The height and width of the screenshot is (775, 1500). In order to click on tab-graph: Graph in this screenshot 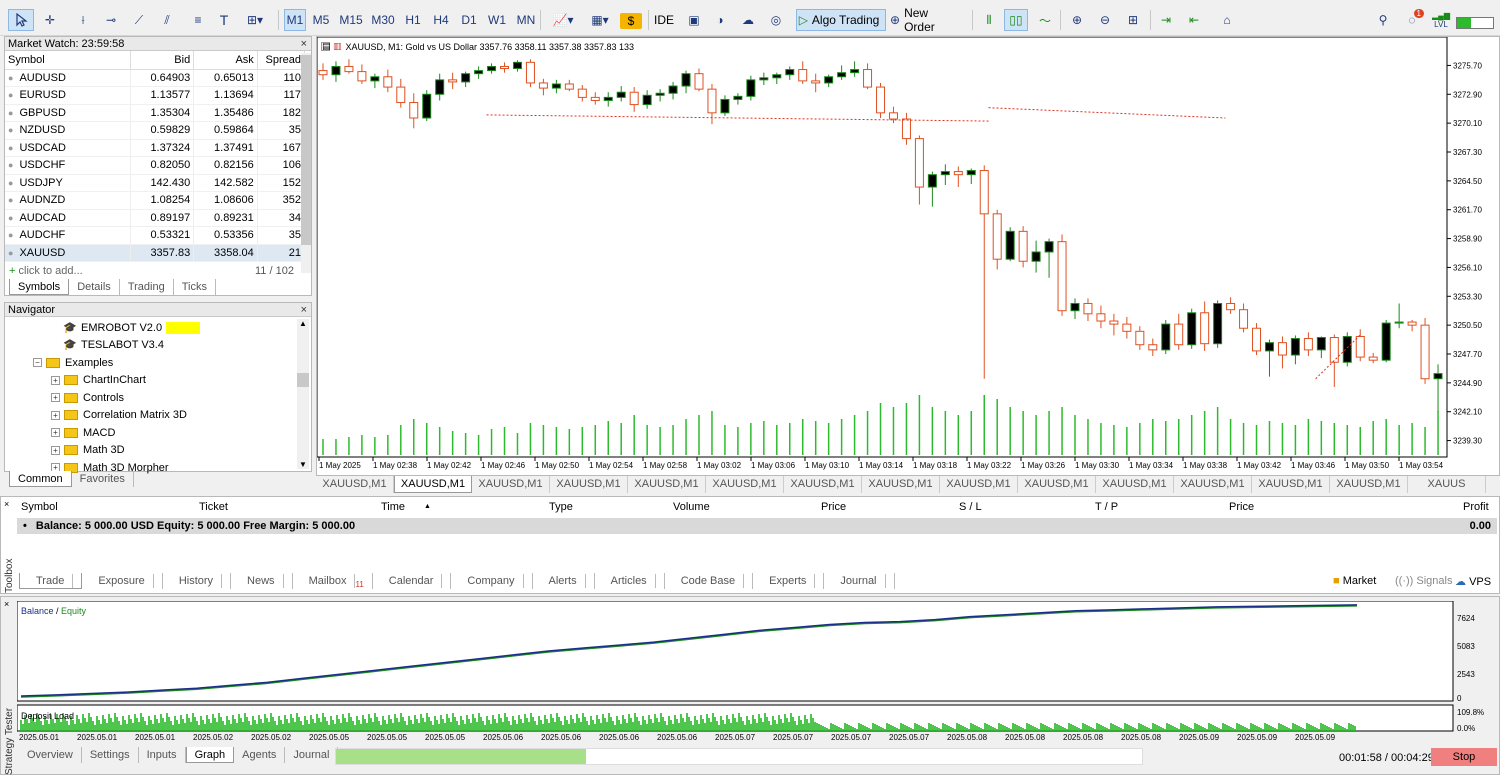, I will do `click(210, 755)`.